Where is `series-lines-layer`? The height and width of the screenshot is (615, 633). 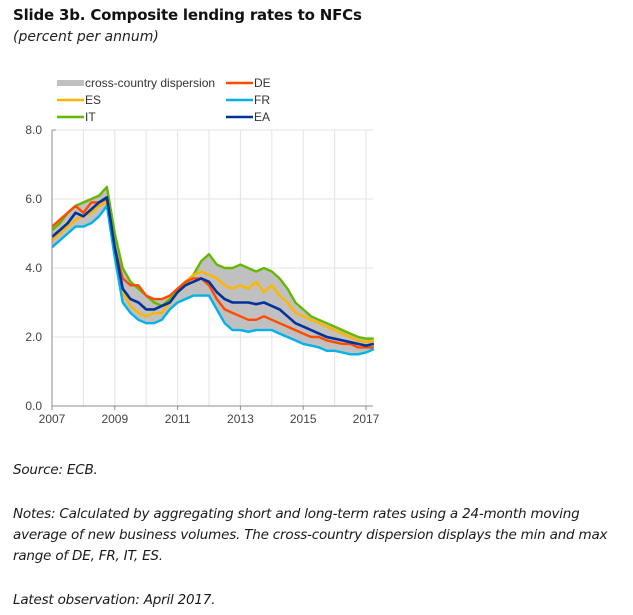
series-lines-layer is located at coordinates (213, 270).